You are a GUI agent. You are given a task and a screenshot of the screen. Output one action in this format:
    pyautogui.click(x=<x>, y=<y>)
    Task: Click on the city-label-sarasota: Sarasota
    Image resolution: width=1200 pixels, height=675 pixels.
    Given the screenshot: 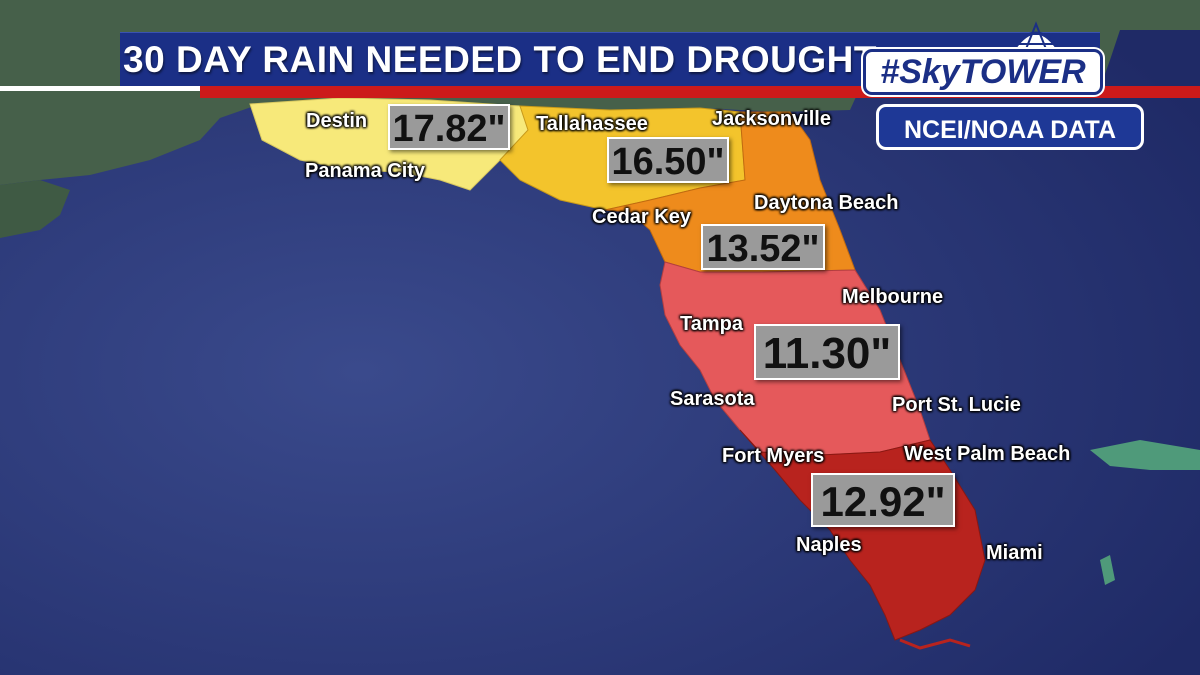 What is the action you would take?
    pyautogui.click(x=712, y=399)
    